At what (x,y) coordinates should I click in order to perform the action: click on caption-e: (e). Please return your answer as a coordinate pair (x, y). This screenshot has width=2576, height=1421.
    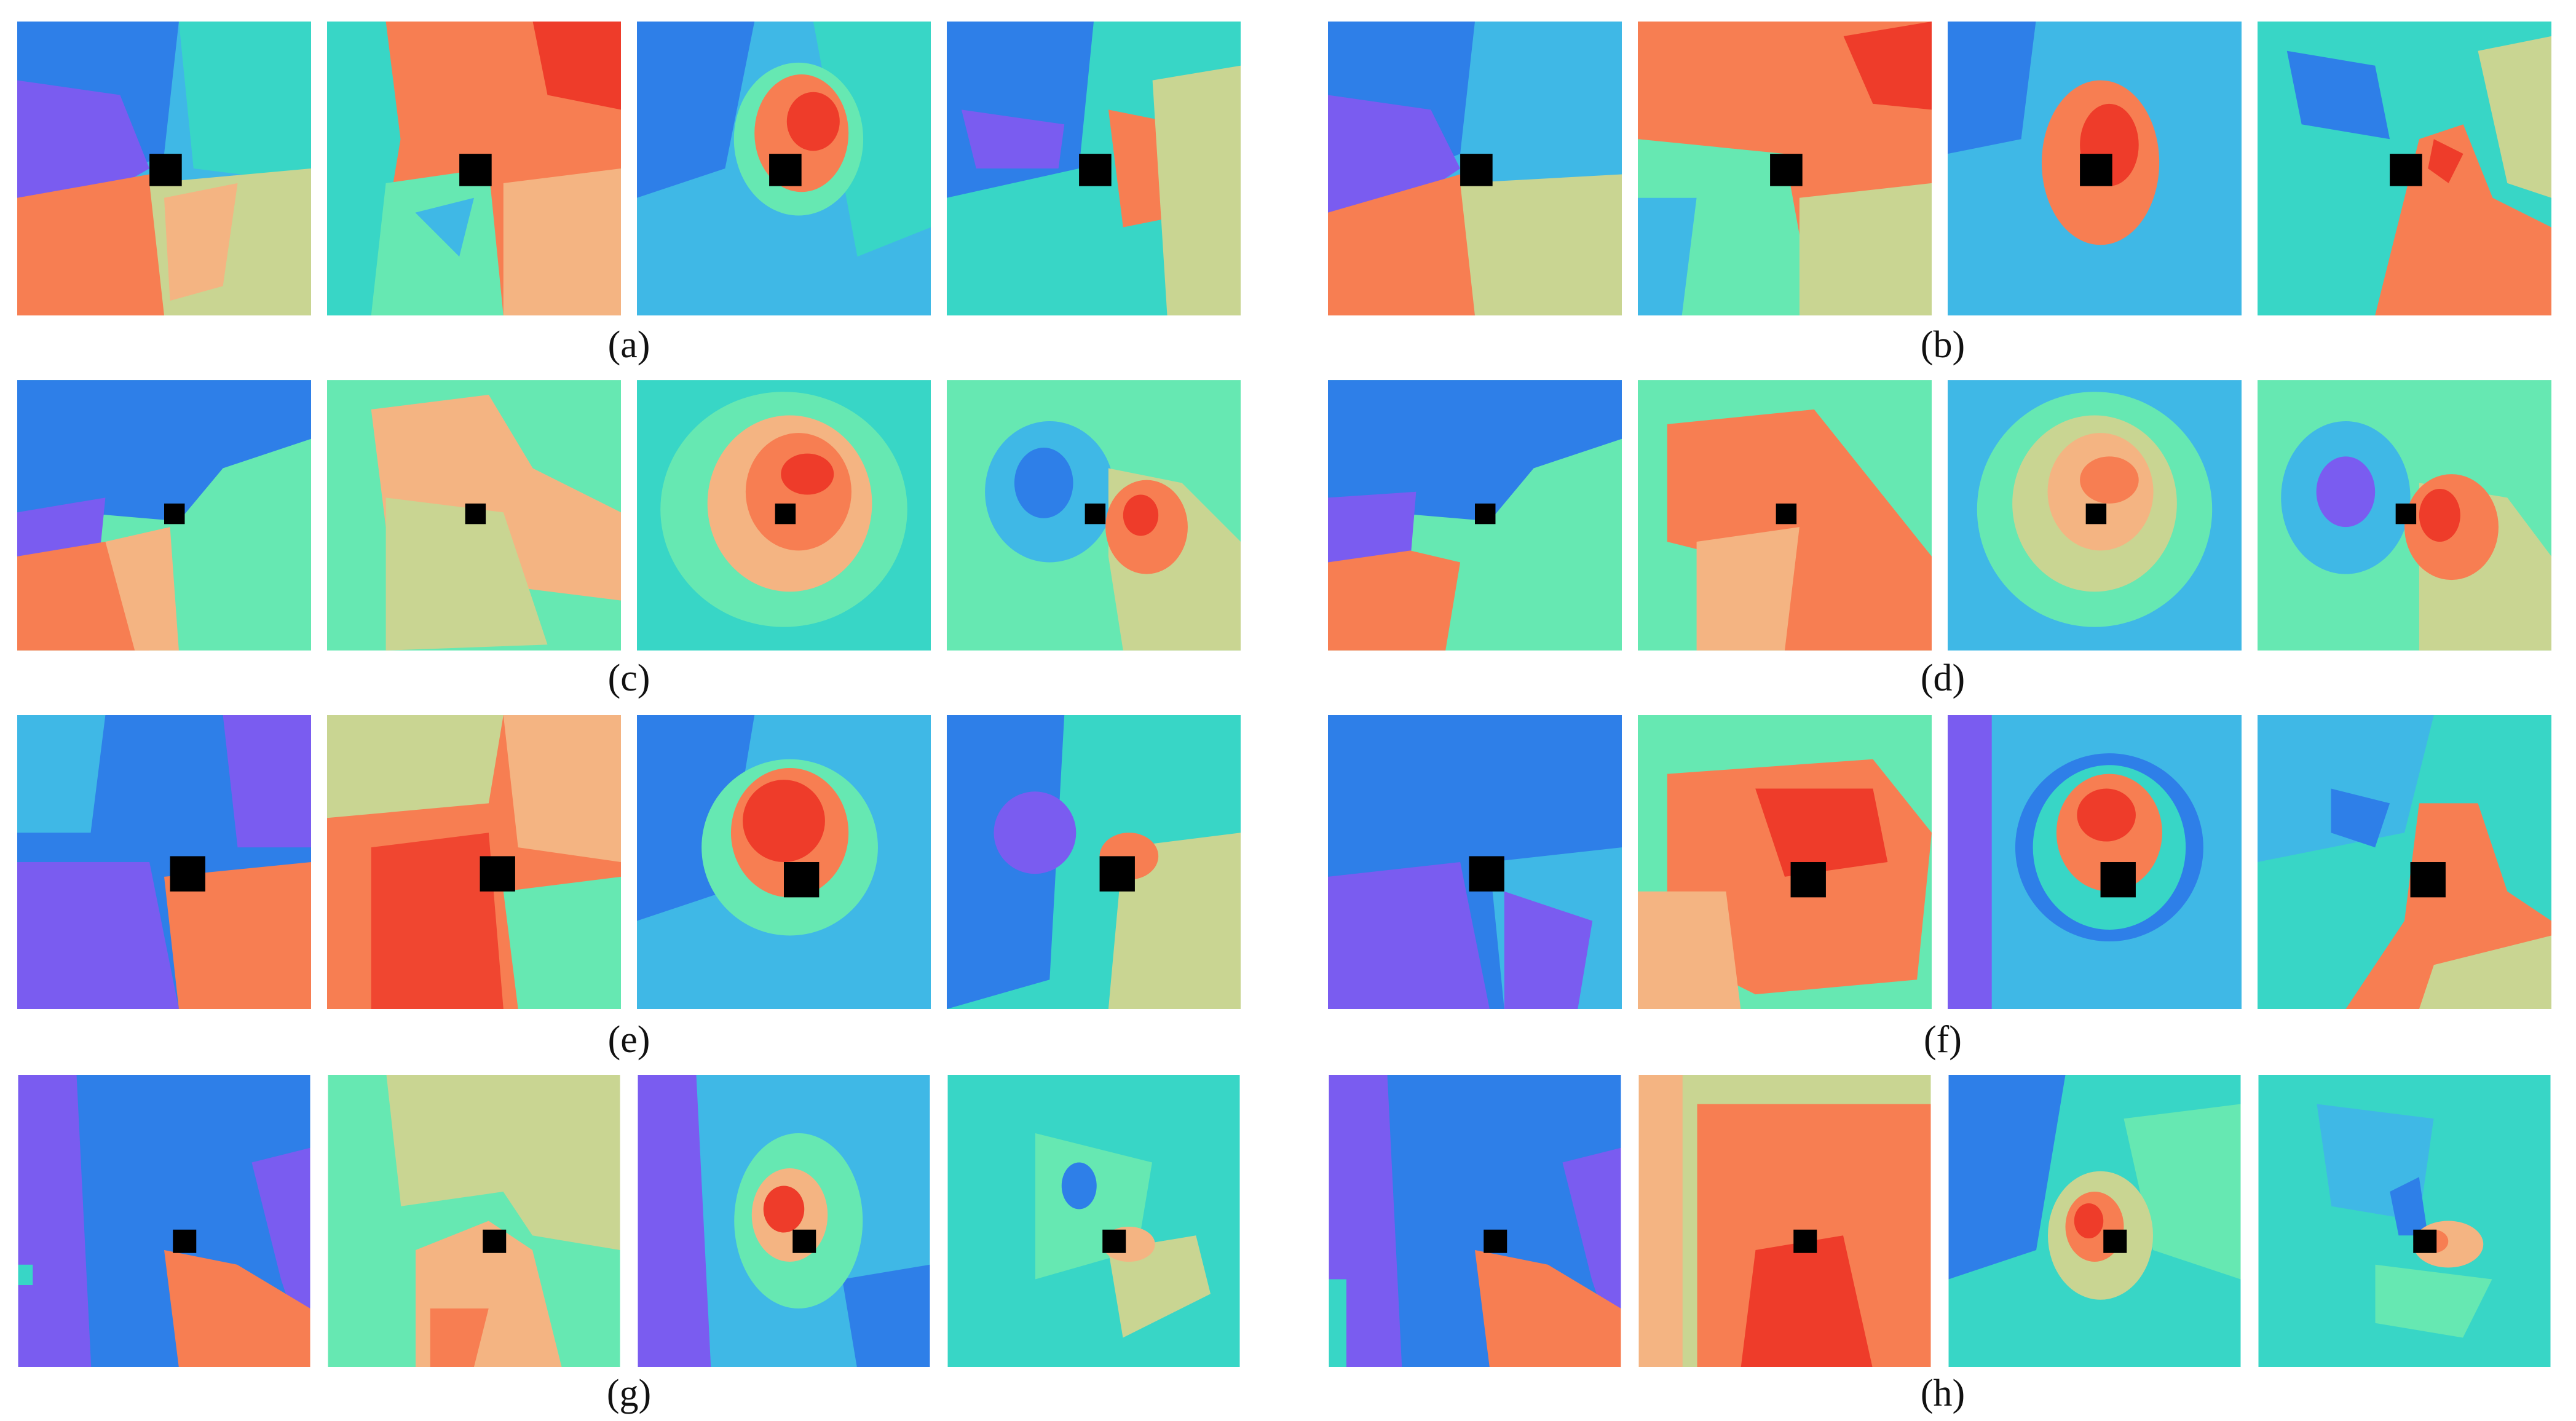
    Looking at the image, I should click on (628, 1040).